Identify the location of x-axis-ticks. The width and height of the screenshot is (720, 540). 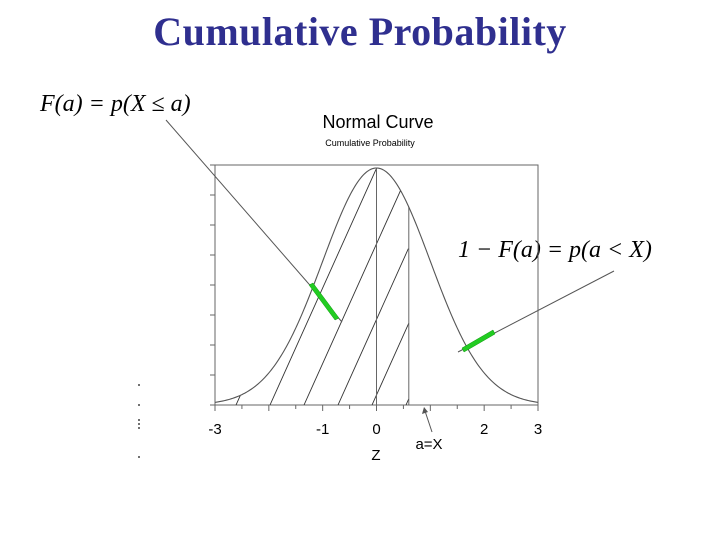
(376, 408).